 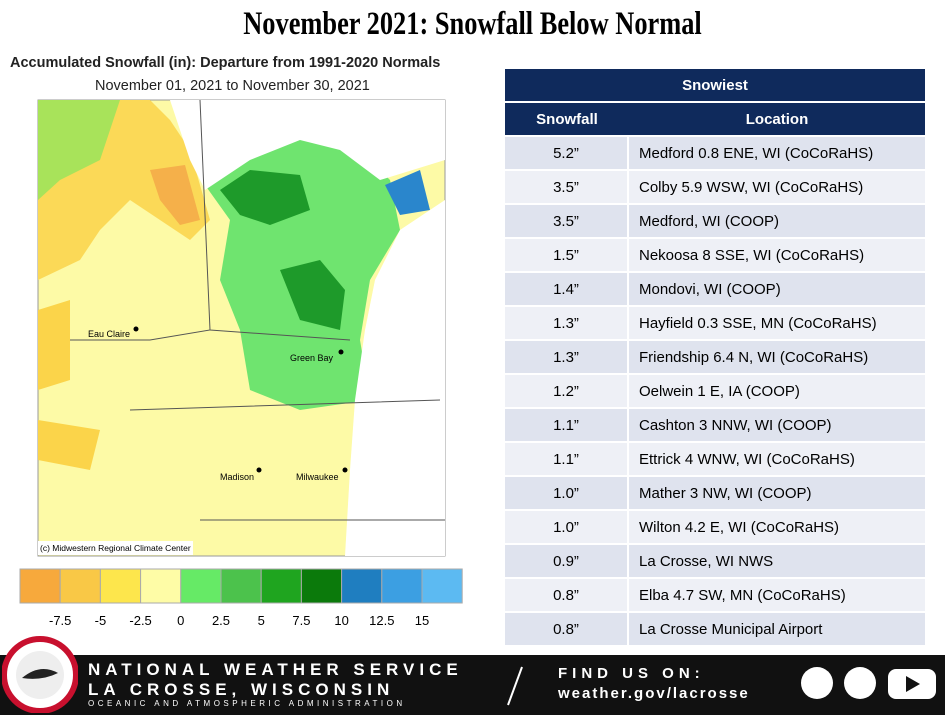 I want to click on location-cell: Cashton 3 NNW, WI (COOP), so click(x=777, y=425).